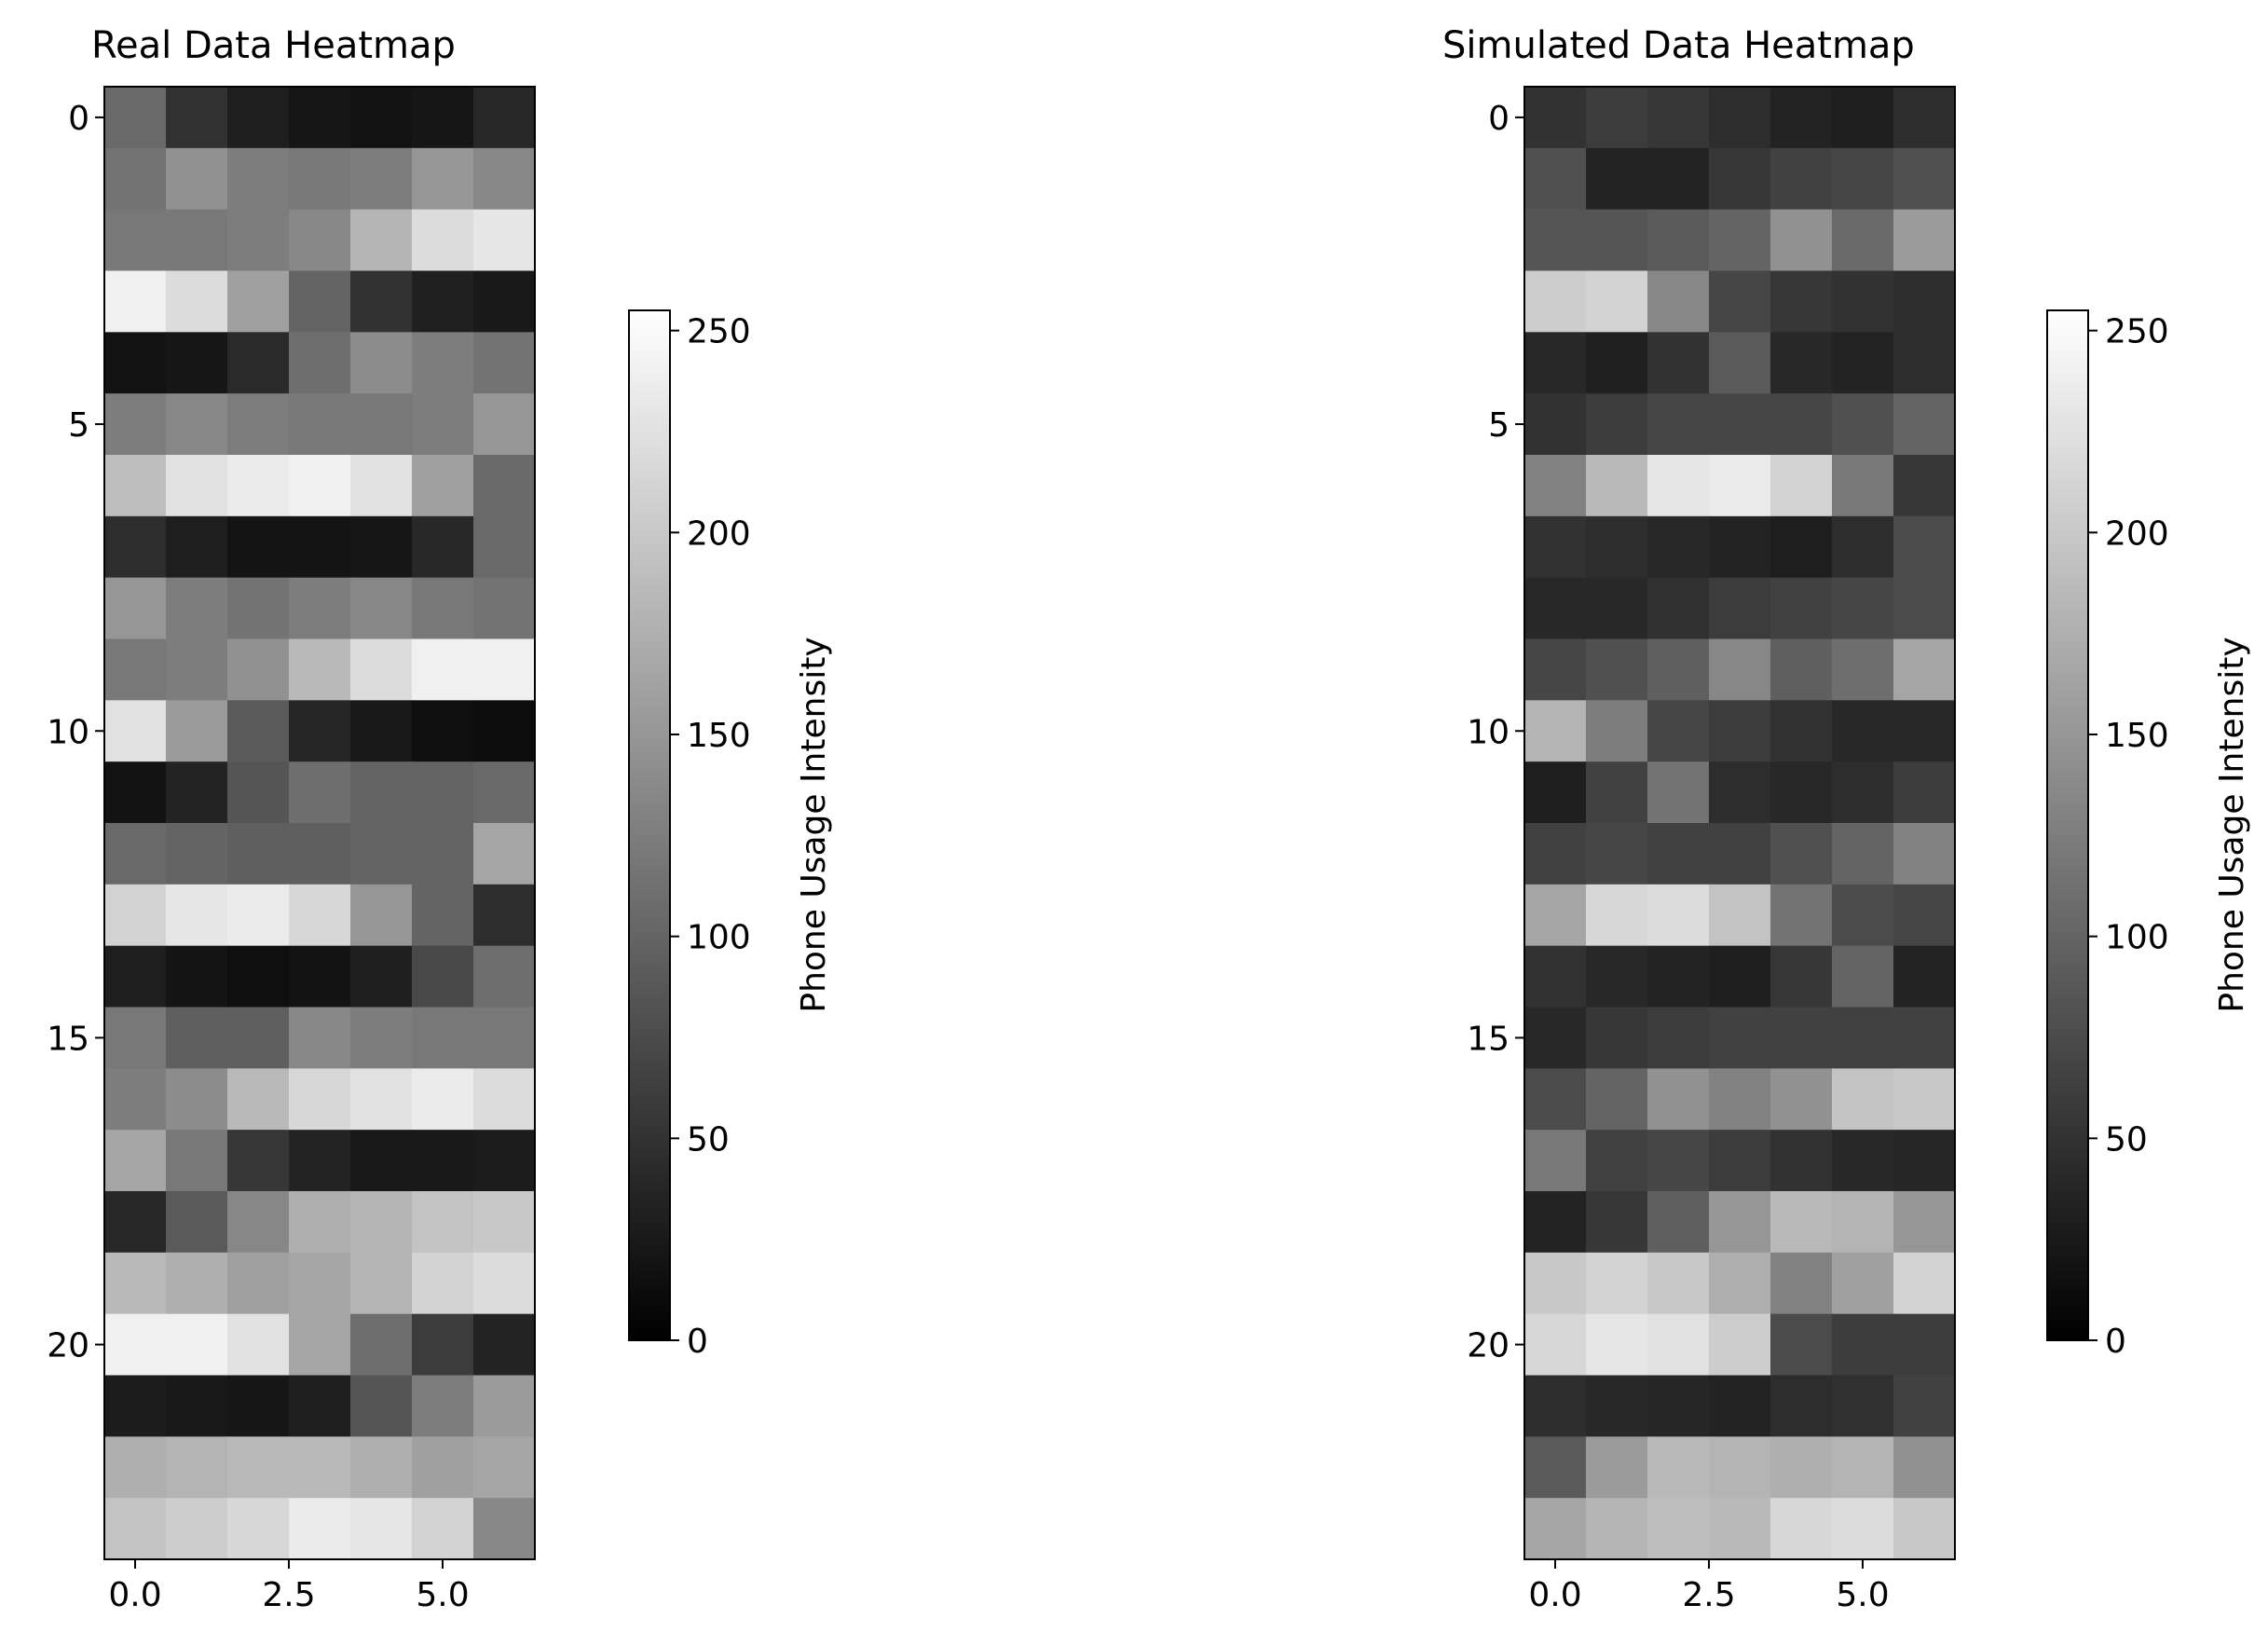 The image size is (2268, 1646). I want to click on simulated-y-tick-label: 10, so click(1488, 732).